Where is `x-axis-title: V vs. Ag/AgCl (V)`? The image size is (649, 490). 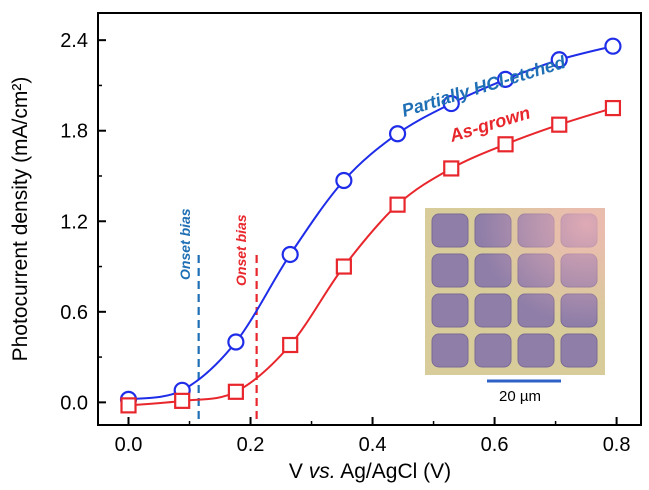 x-axis-title: V vs. Ag/AgCl (V) is located at coordinates (370, 471).